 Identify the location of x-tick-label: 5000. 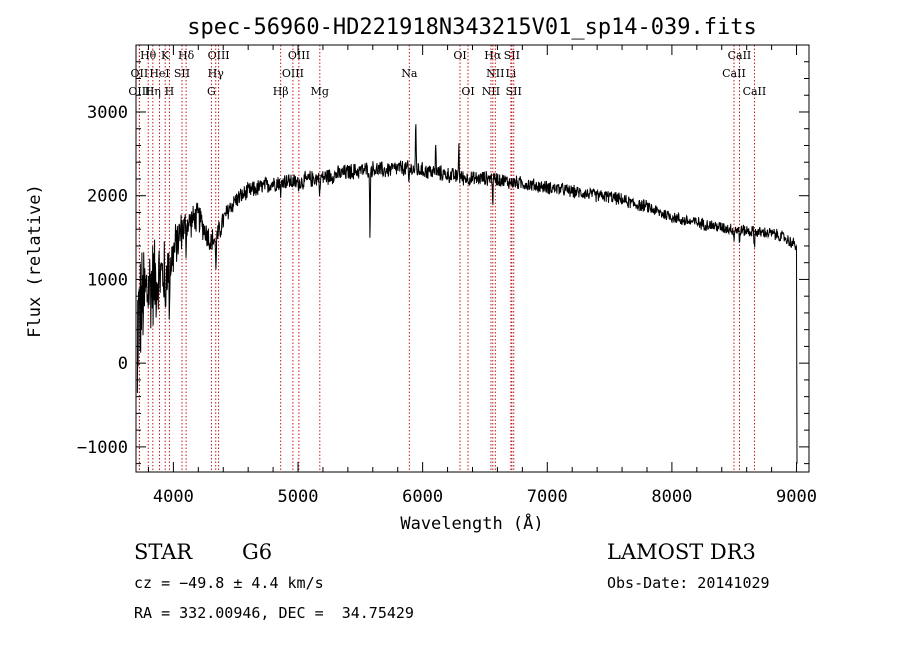
(298, 497).